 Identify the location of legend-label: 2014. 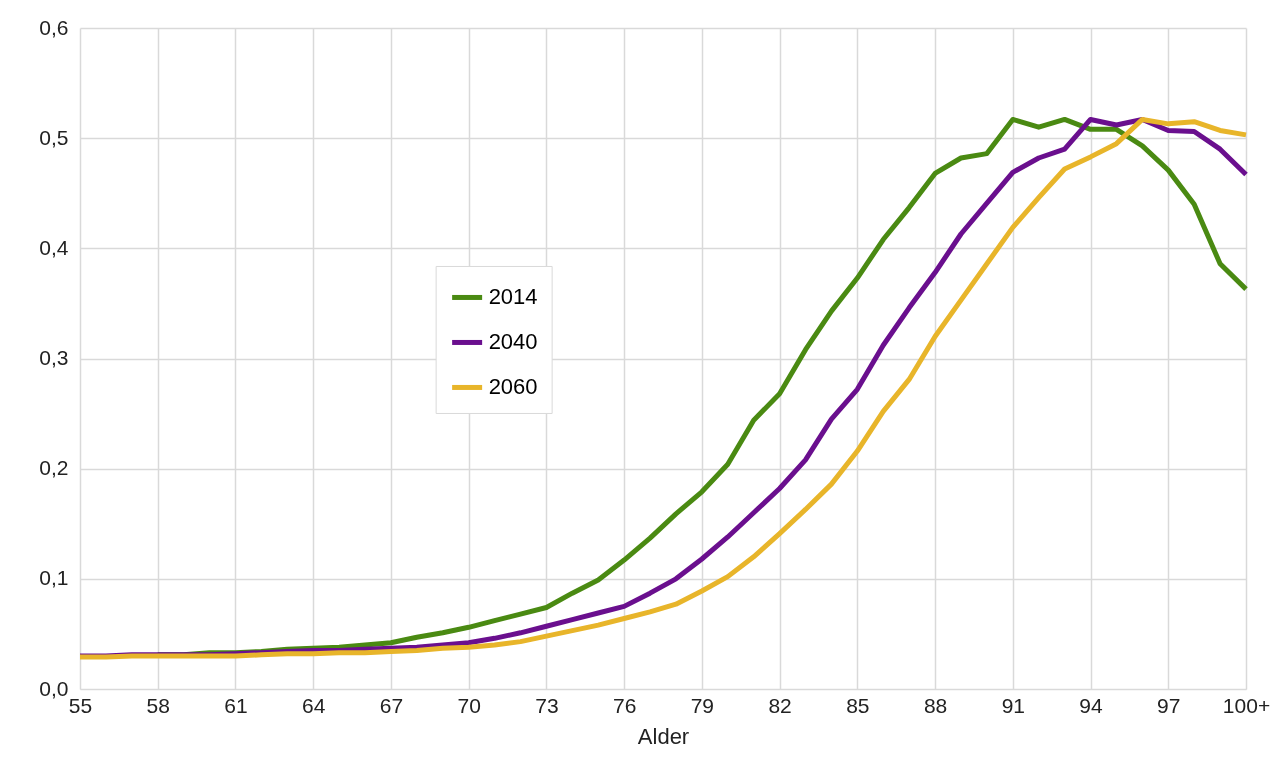
(513, 297).